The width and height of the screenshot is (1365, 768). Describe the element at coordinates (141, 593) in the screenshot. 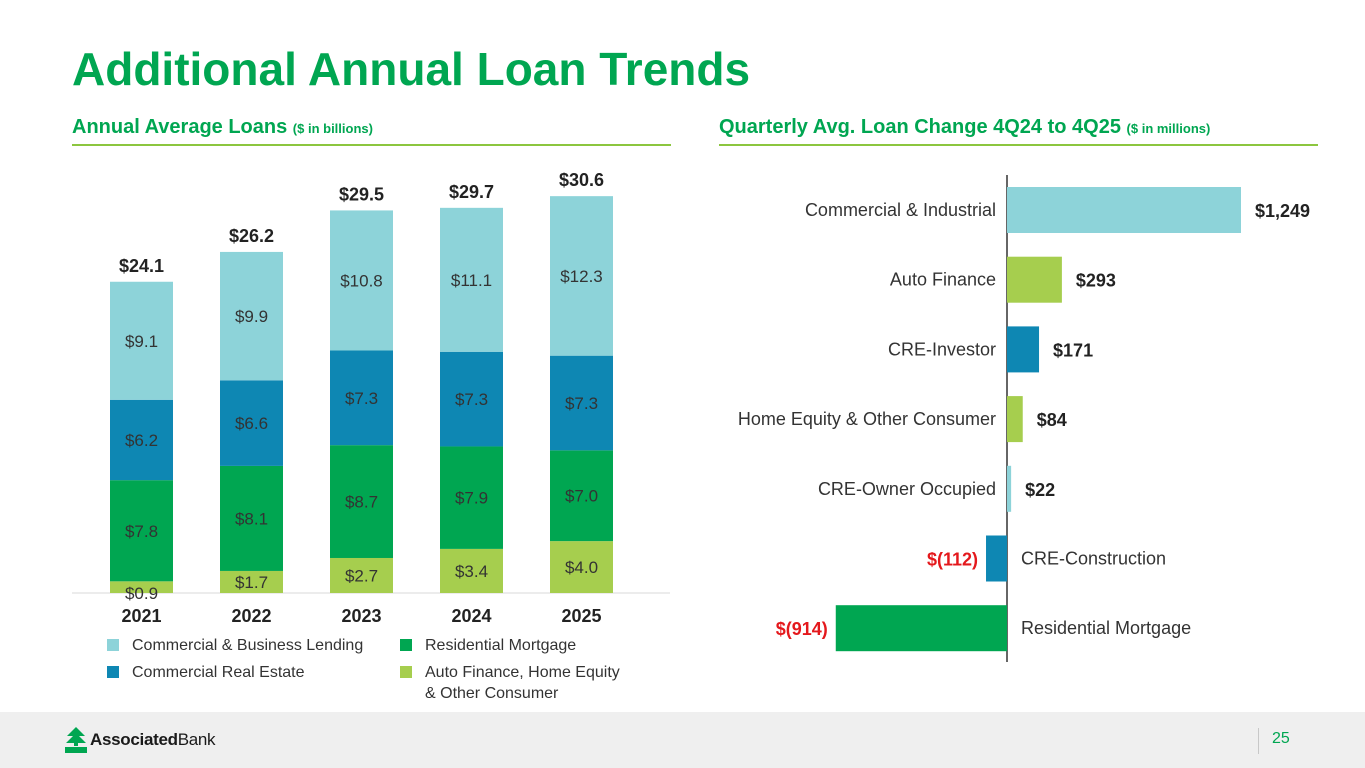

I see `segment-value-label: $0.9` at that location.